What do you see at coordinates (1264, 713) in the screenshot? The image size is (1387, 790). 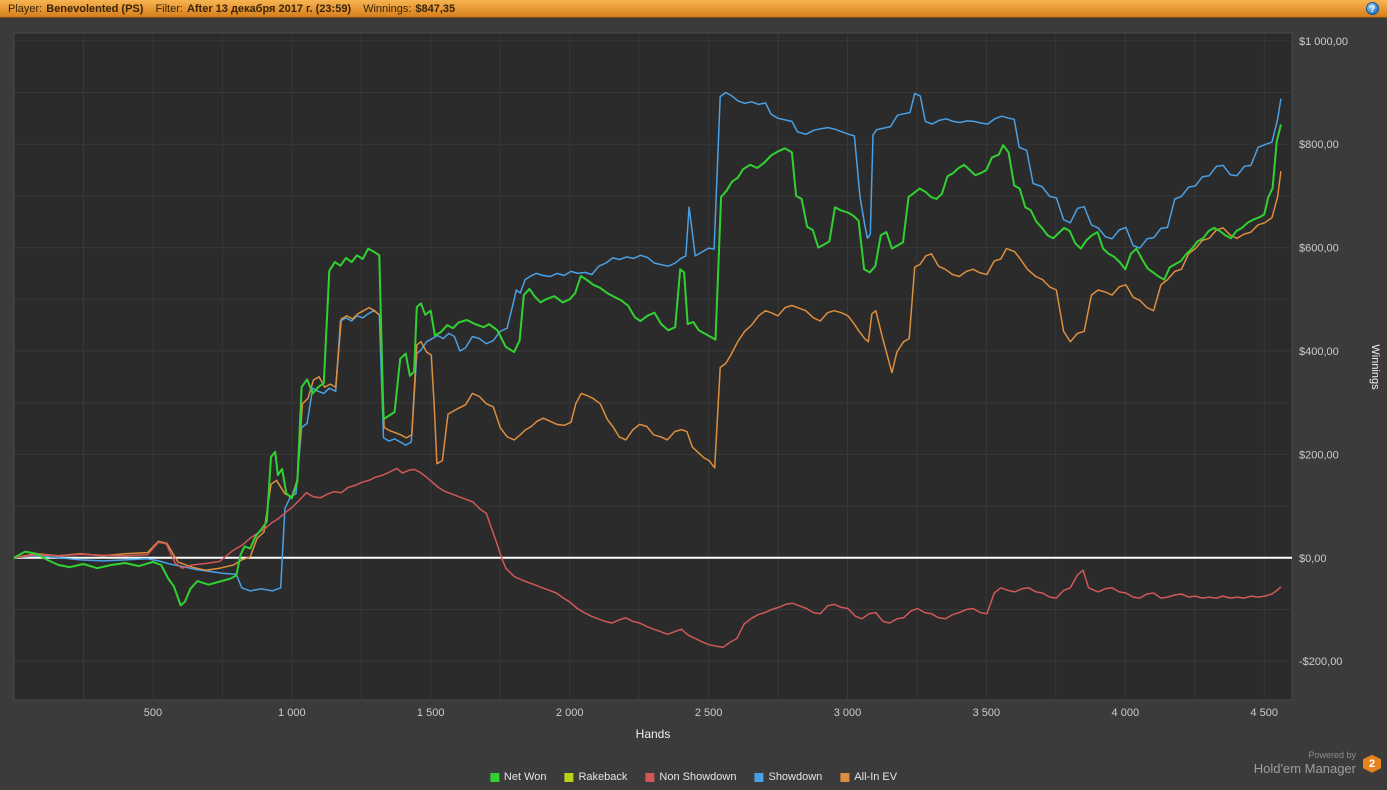 I see `x-tick-label: 4 500` at bounding box center [1264, 713].